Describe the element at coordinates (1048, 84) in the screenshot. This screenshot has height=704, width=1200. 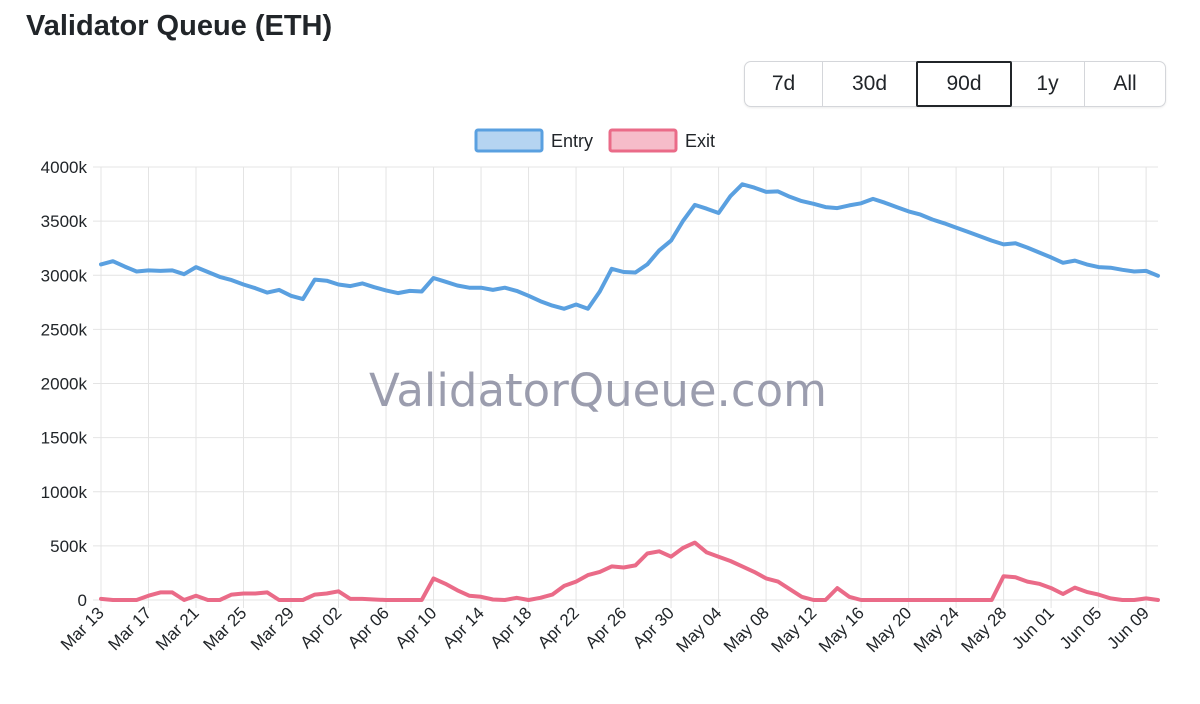
I see `range-button-1y: 1y` at that location.